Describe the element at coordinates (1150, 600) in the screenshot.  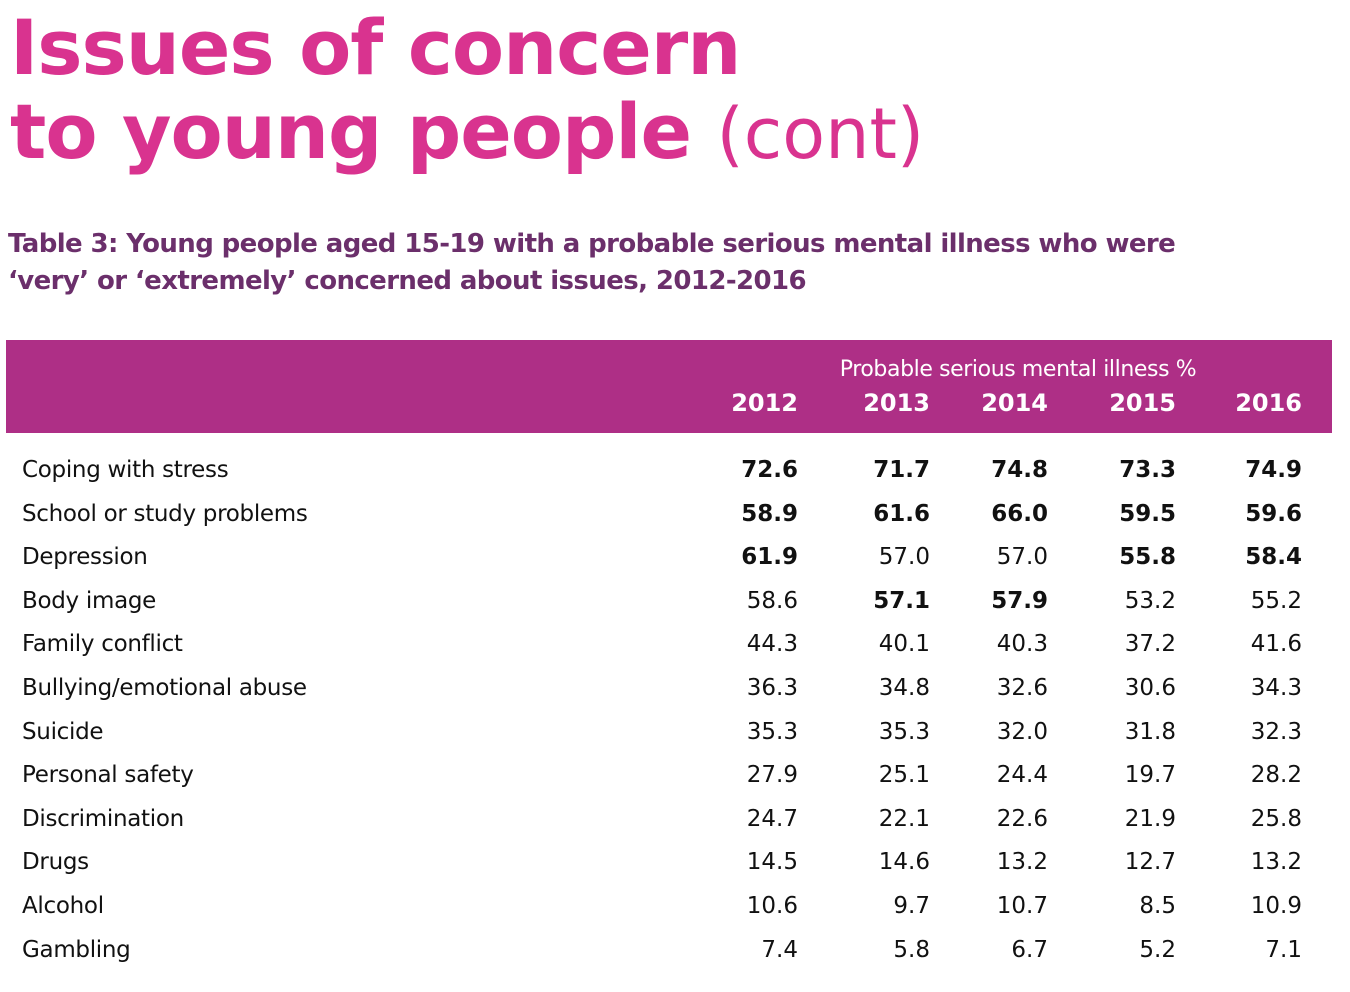
I see `table-cell: 53.2` at that location.